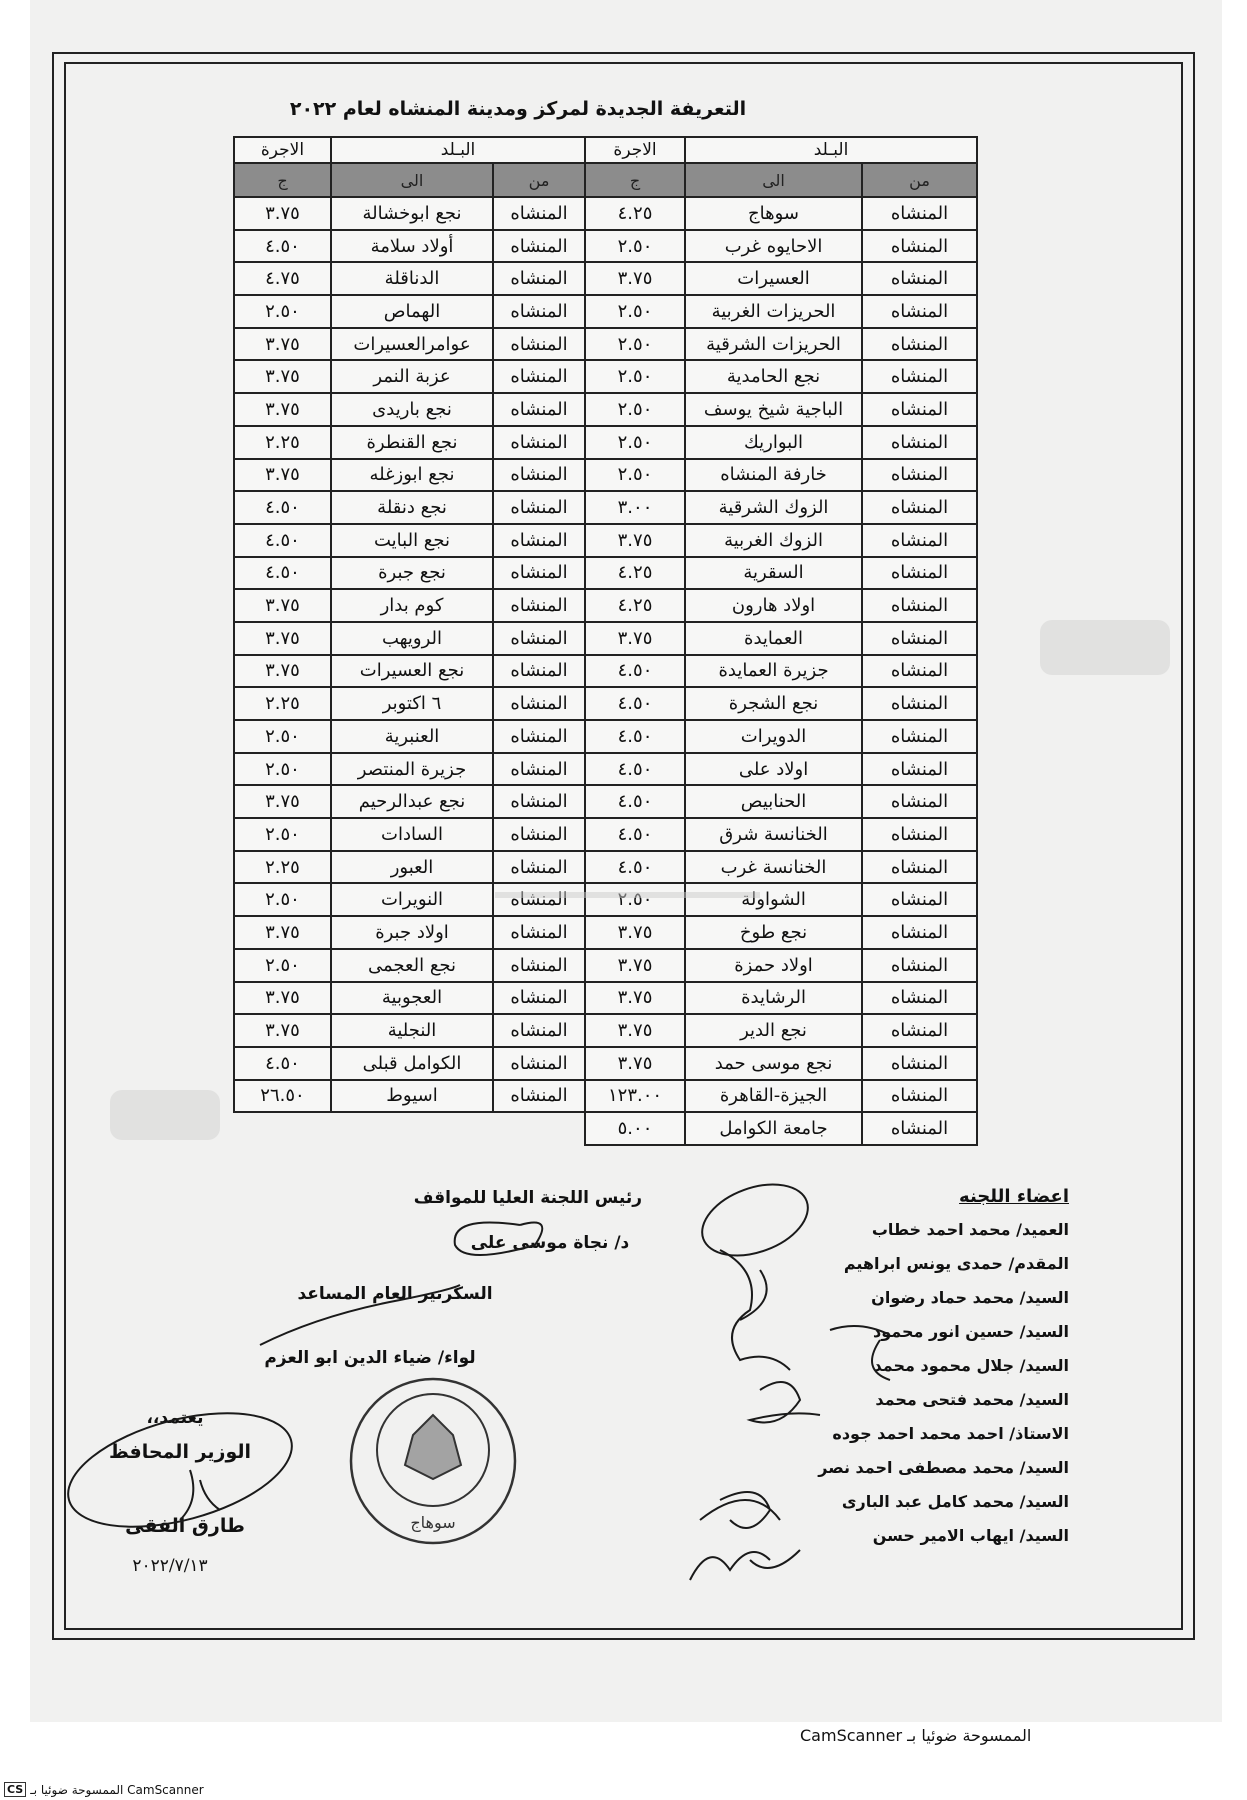 Image resolution: width=1247 pixels, height=1800 pixels. I want to click on chair-name: د/ نجاة موسى على, so click(550, 1243).